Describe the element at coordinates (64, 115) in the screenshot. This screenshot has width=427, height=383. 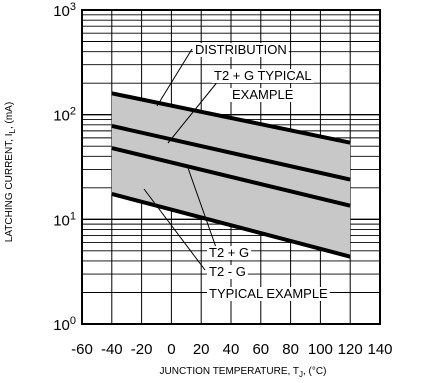
I see `y-tick-label: 10²` at that location.